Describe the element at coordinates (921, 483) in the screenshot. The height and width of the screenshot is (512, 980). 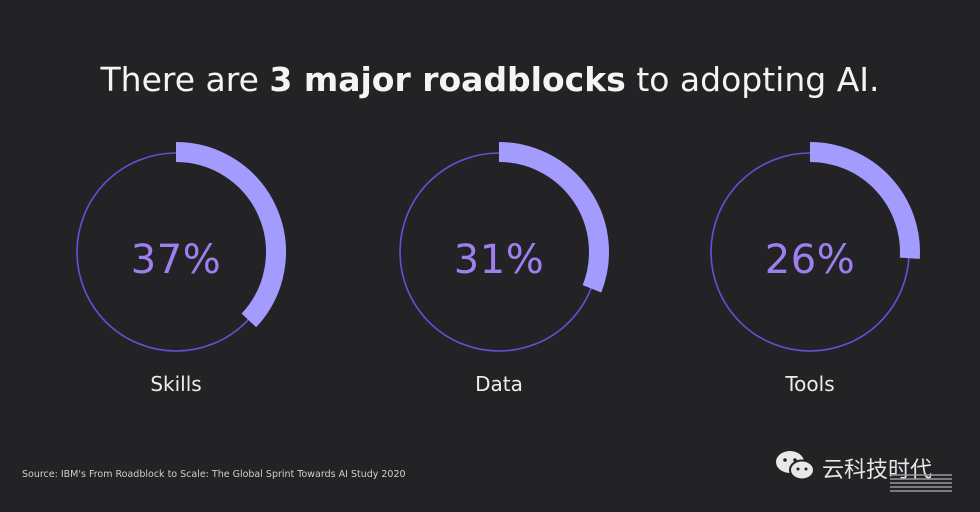
I see `ibm-logo` at that location.